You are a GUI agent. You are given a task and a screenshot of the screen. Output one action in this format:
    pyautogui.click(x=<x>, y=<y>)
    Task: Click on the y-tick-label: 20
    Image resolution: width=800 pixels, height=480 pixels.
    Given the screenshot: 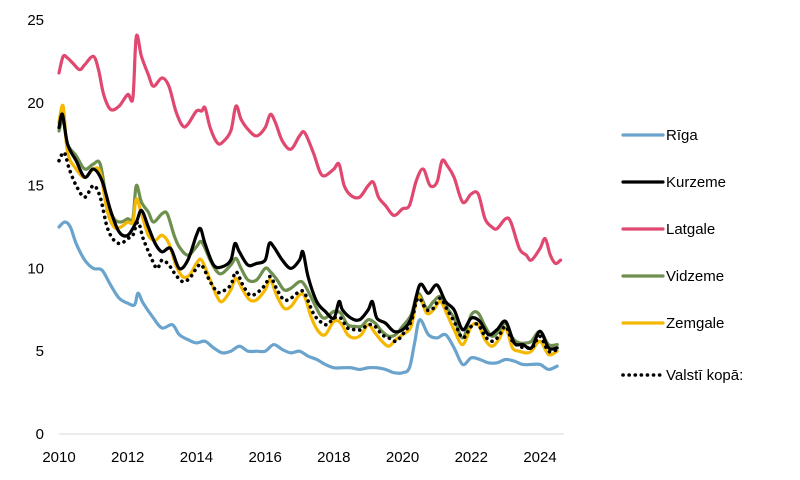 What is the action you would take?
    pyautogui.click(x=35, y=103)
    